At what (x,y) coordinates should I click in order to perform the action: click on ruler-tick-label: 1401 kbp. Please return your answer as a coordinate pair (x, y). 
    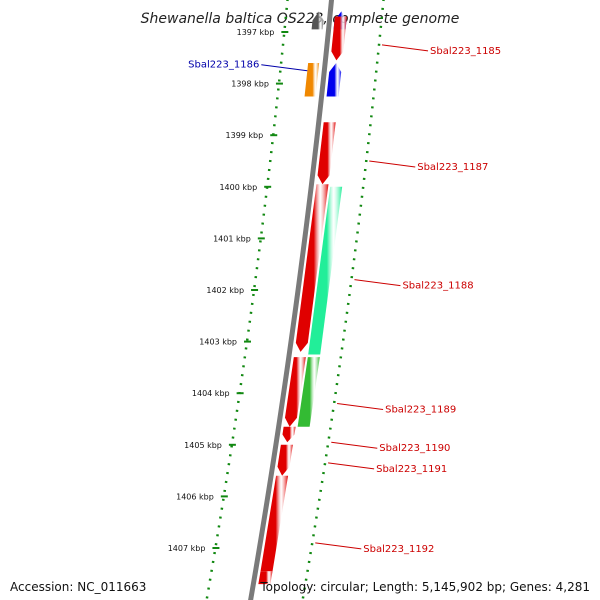
    Looking at the image, I should click on (232, 238).